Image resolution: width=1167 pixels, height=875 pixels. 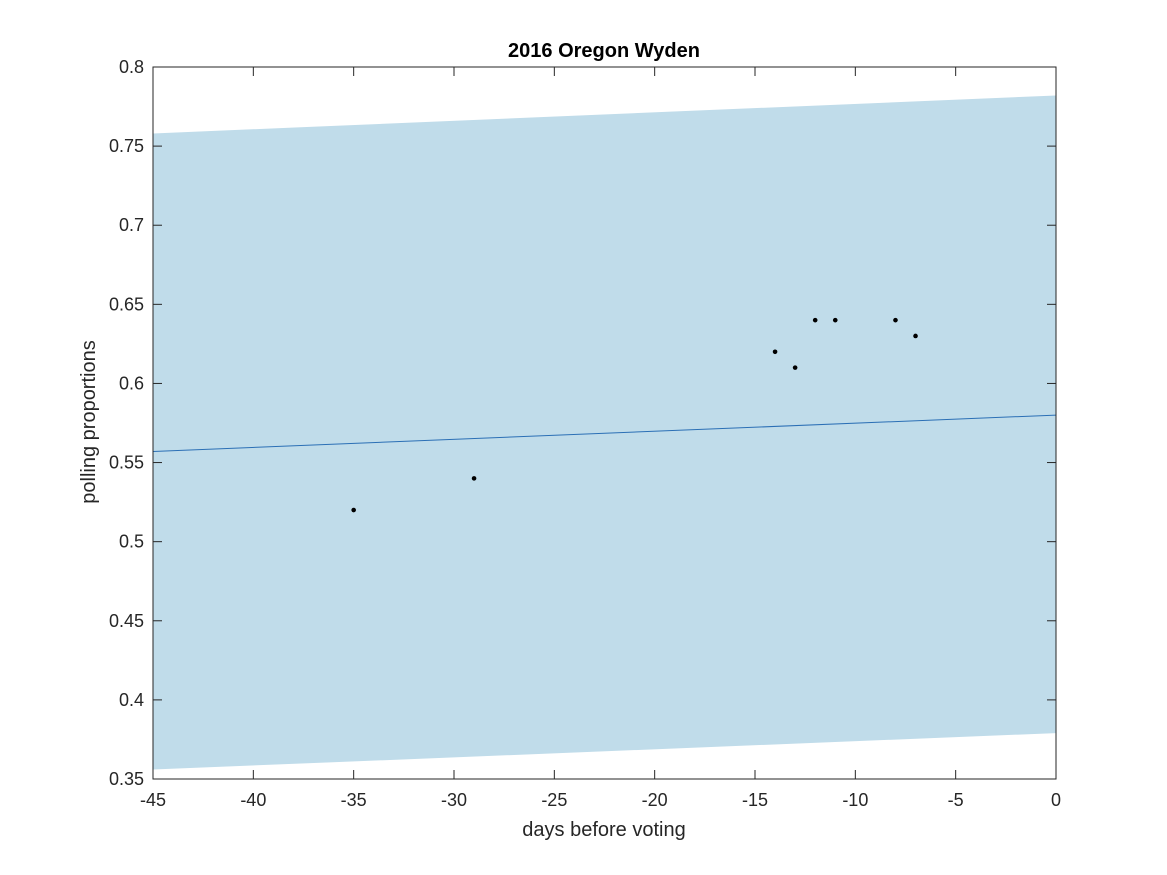 I want to click on trend-line, so click(x=604, y=433).